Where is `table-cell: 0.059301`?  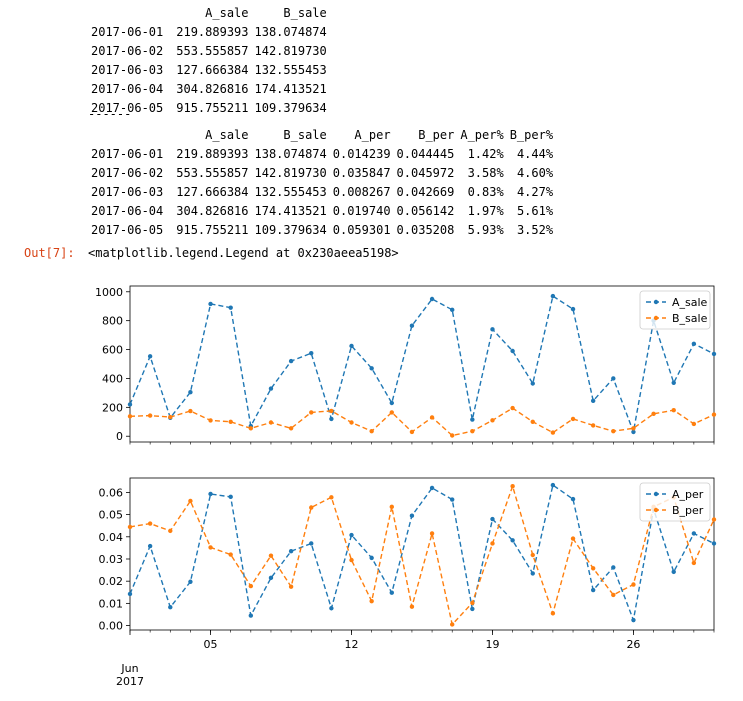
table-cell: 0.059301 is located at coordinates (361, 230).